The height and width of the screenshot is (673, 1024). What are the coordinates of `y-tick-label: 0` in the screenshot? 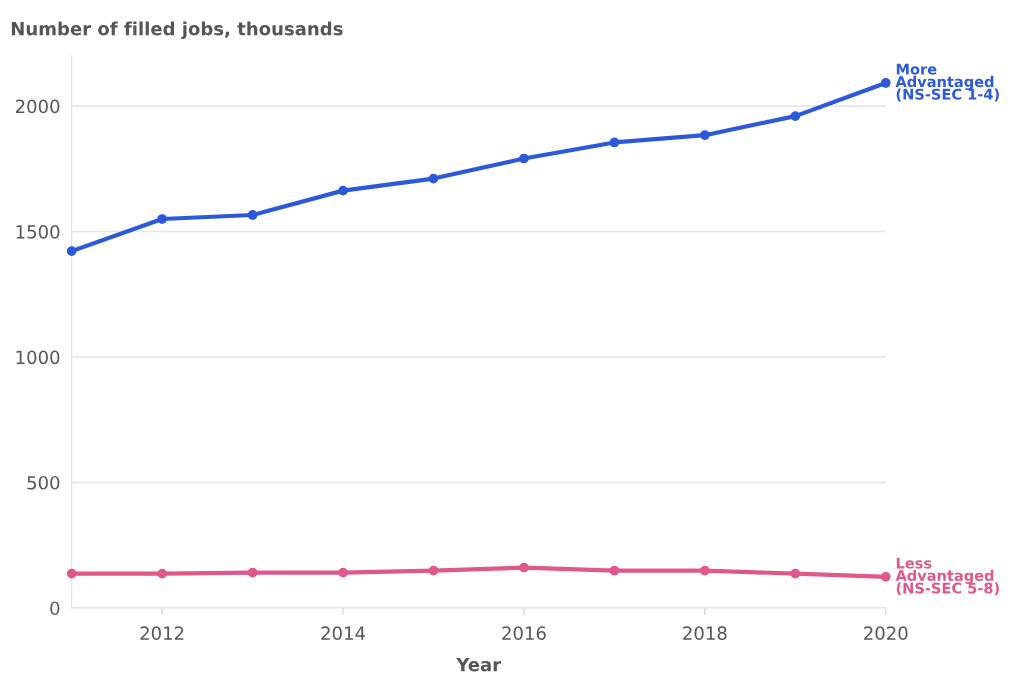 It's located at (55, 608).